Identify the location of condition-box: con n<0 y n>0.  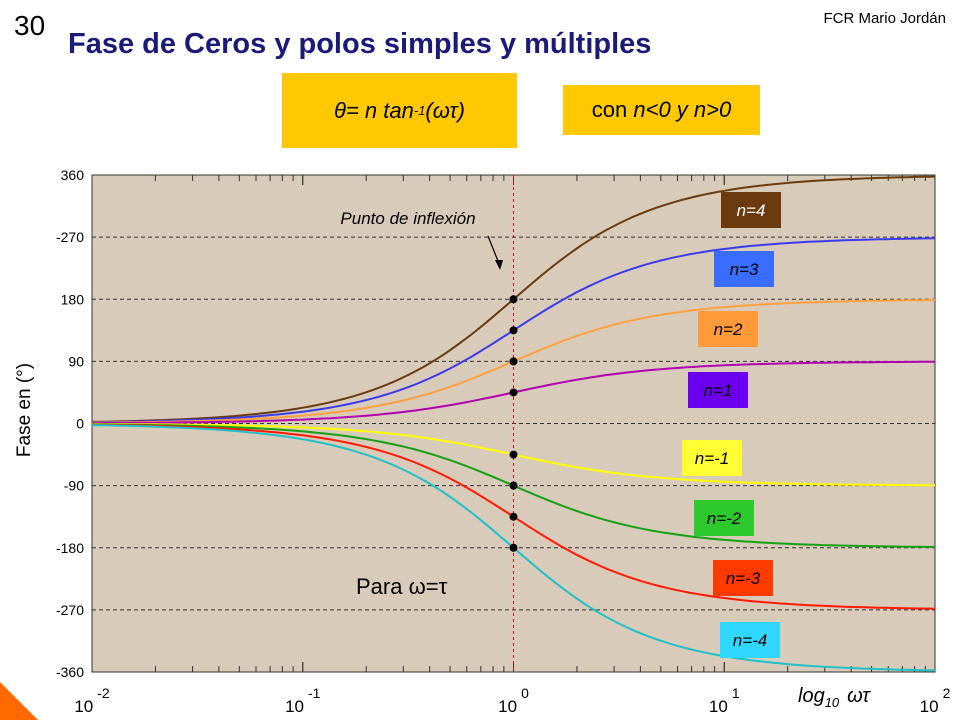
(661, 110).